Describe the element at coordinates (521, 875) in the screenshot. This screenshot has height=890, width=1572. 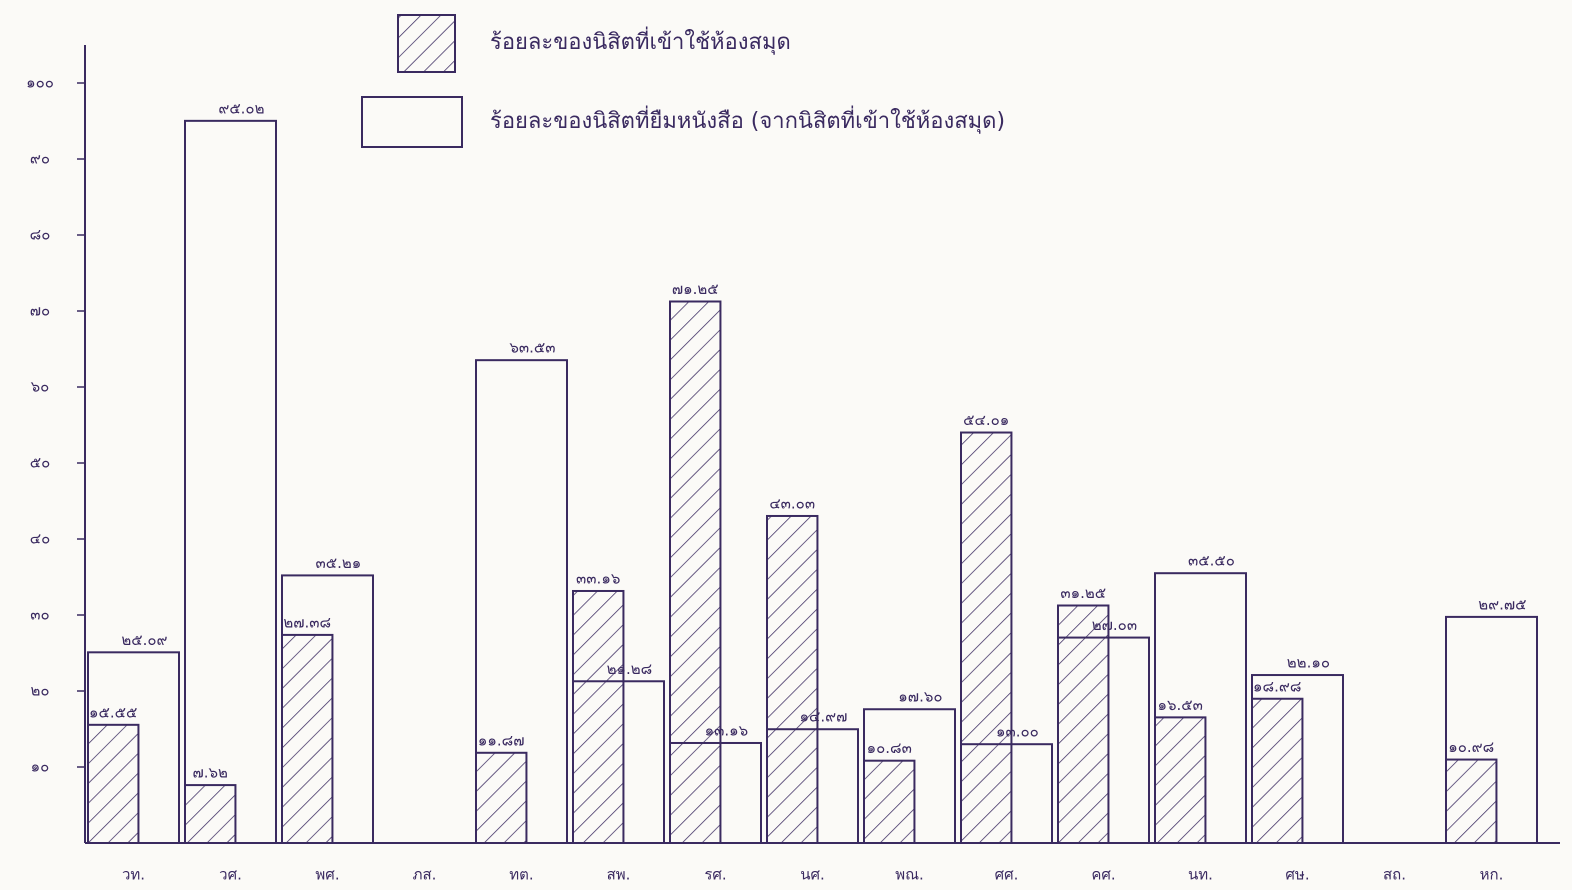
I see `x-tick-label: ทต.` at that location.